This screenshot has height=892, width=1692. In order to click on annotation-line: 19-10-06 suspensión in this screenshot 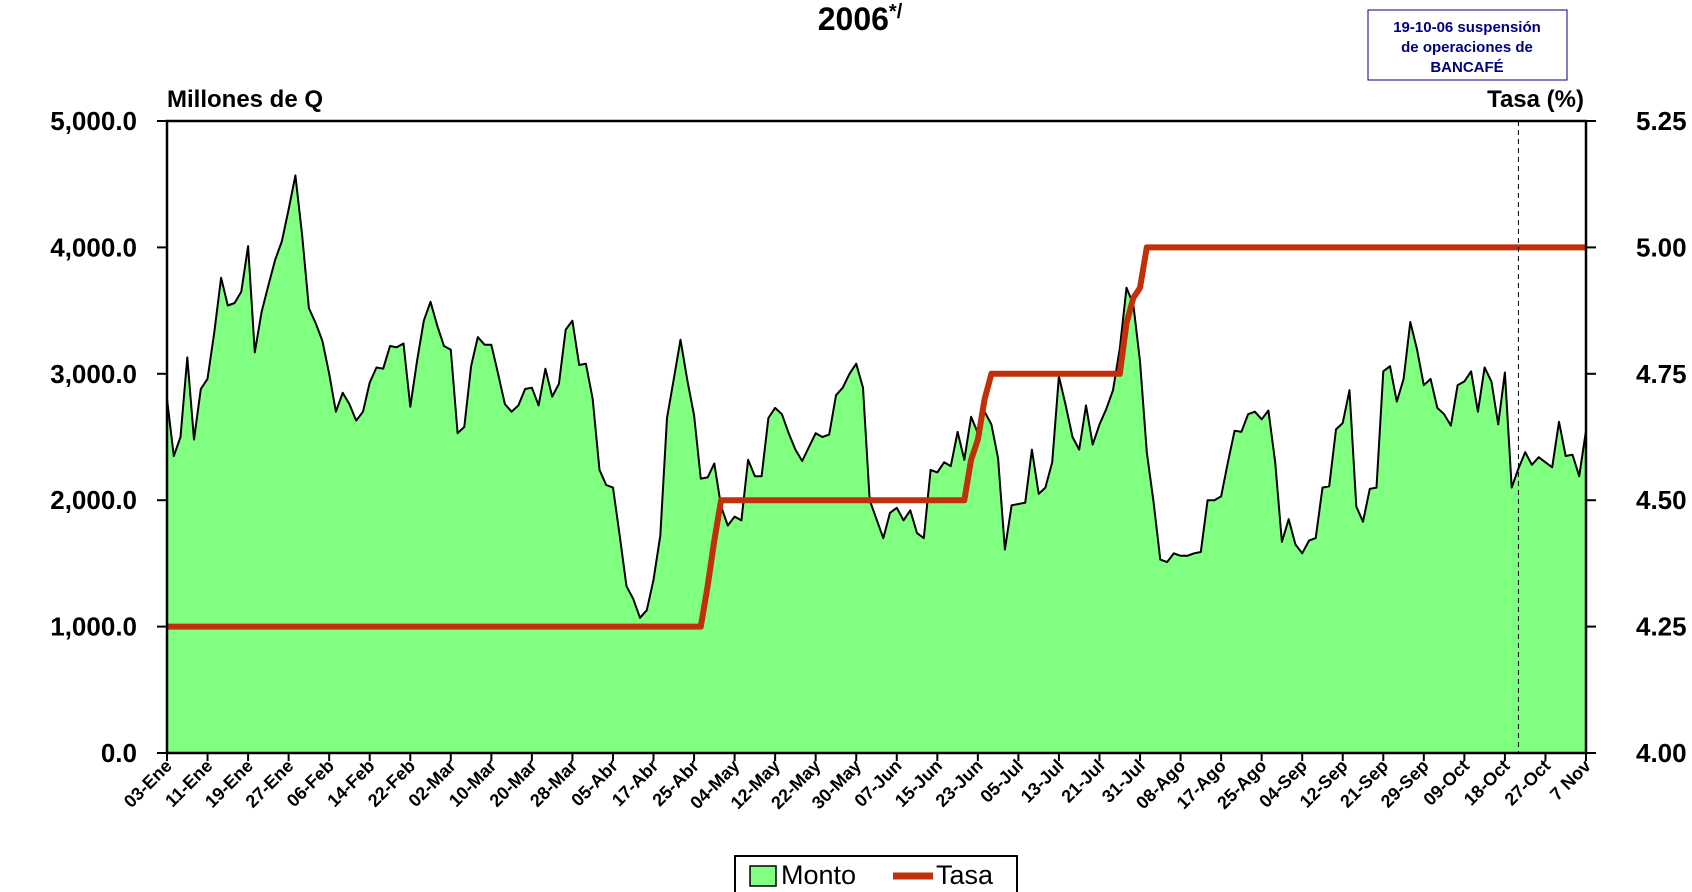, I will do `click(1467, 27)`.